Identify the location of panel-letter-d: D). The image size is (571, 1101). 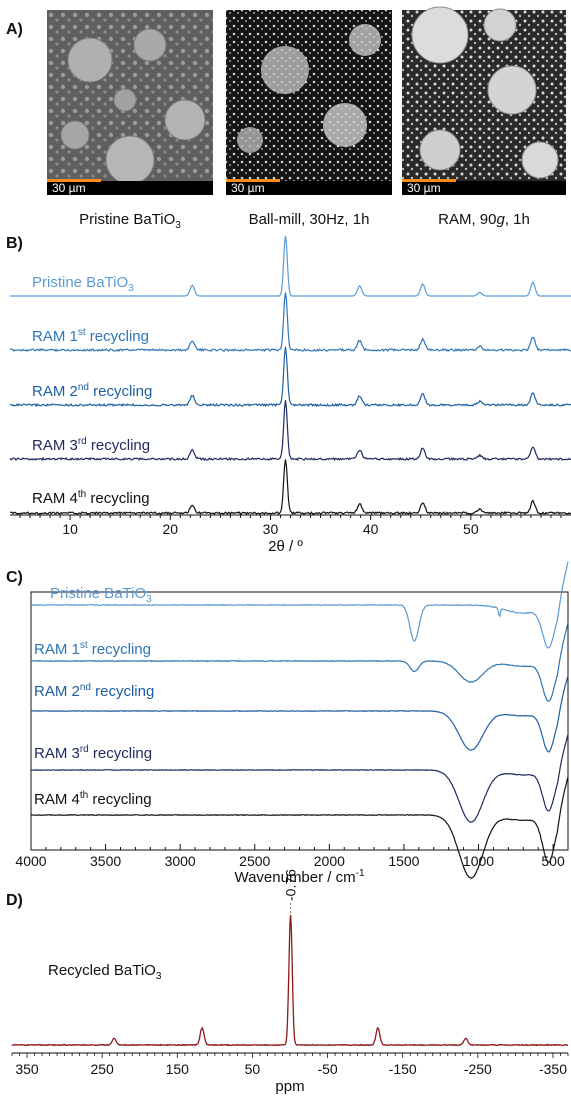
(14, 900).